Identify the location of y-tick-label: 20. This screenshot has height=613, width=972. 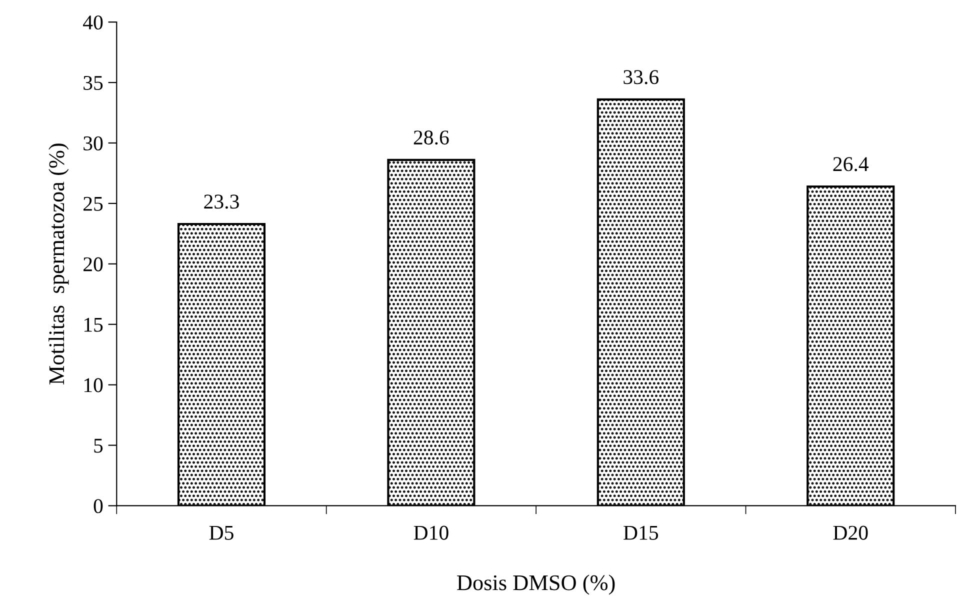
(93, 264).